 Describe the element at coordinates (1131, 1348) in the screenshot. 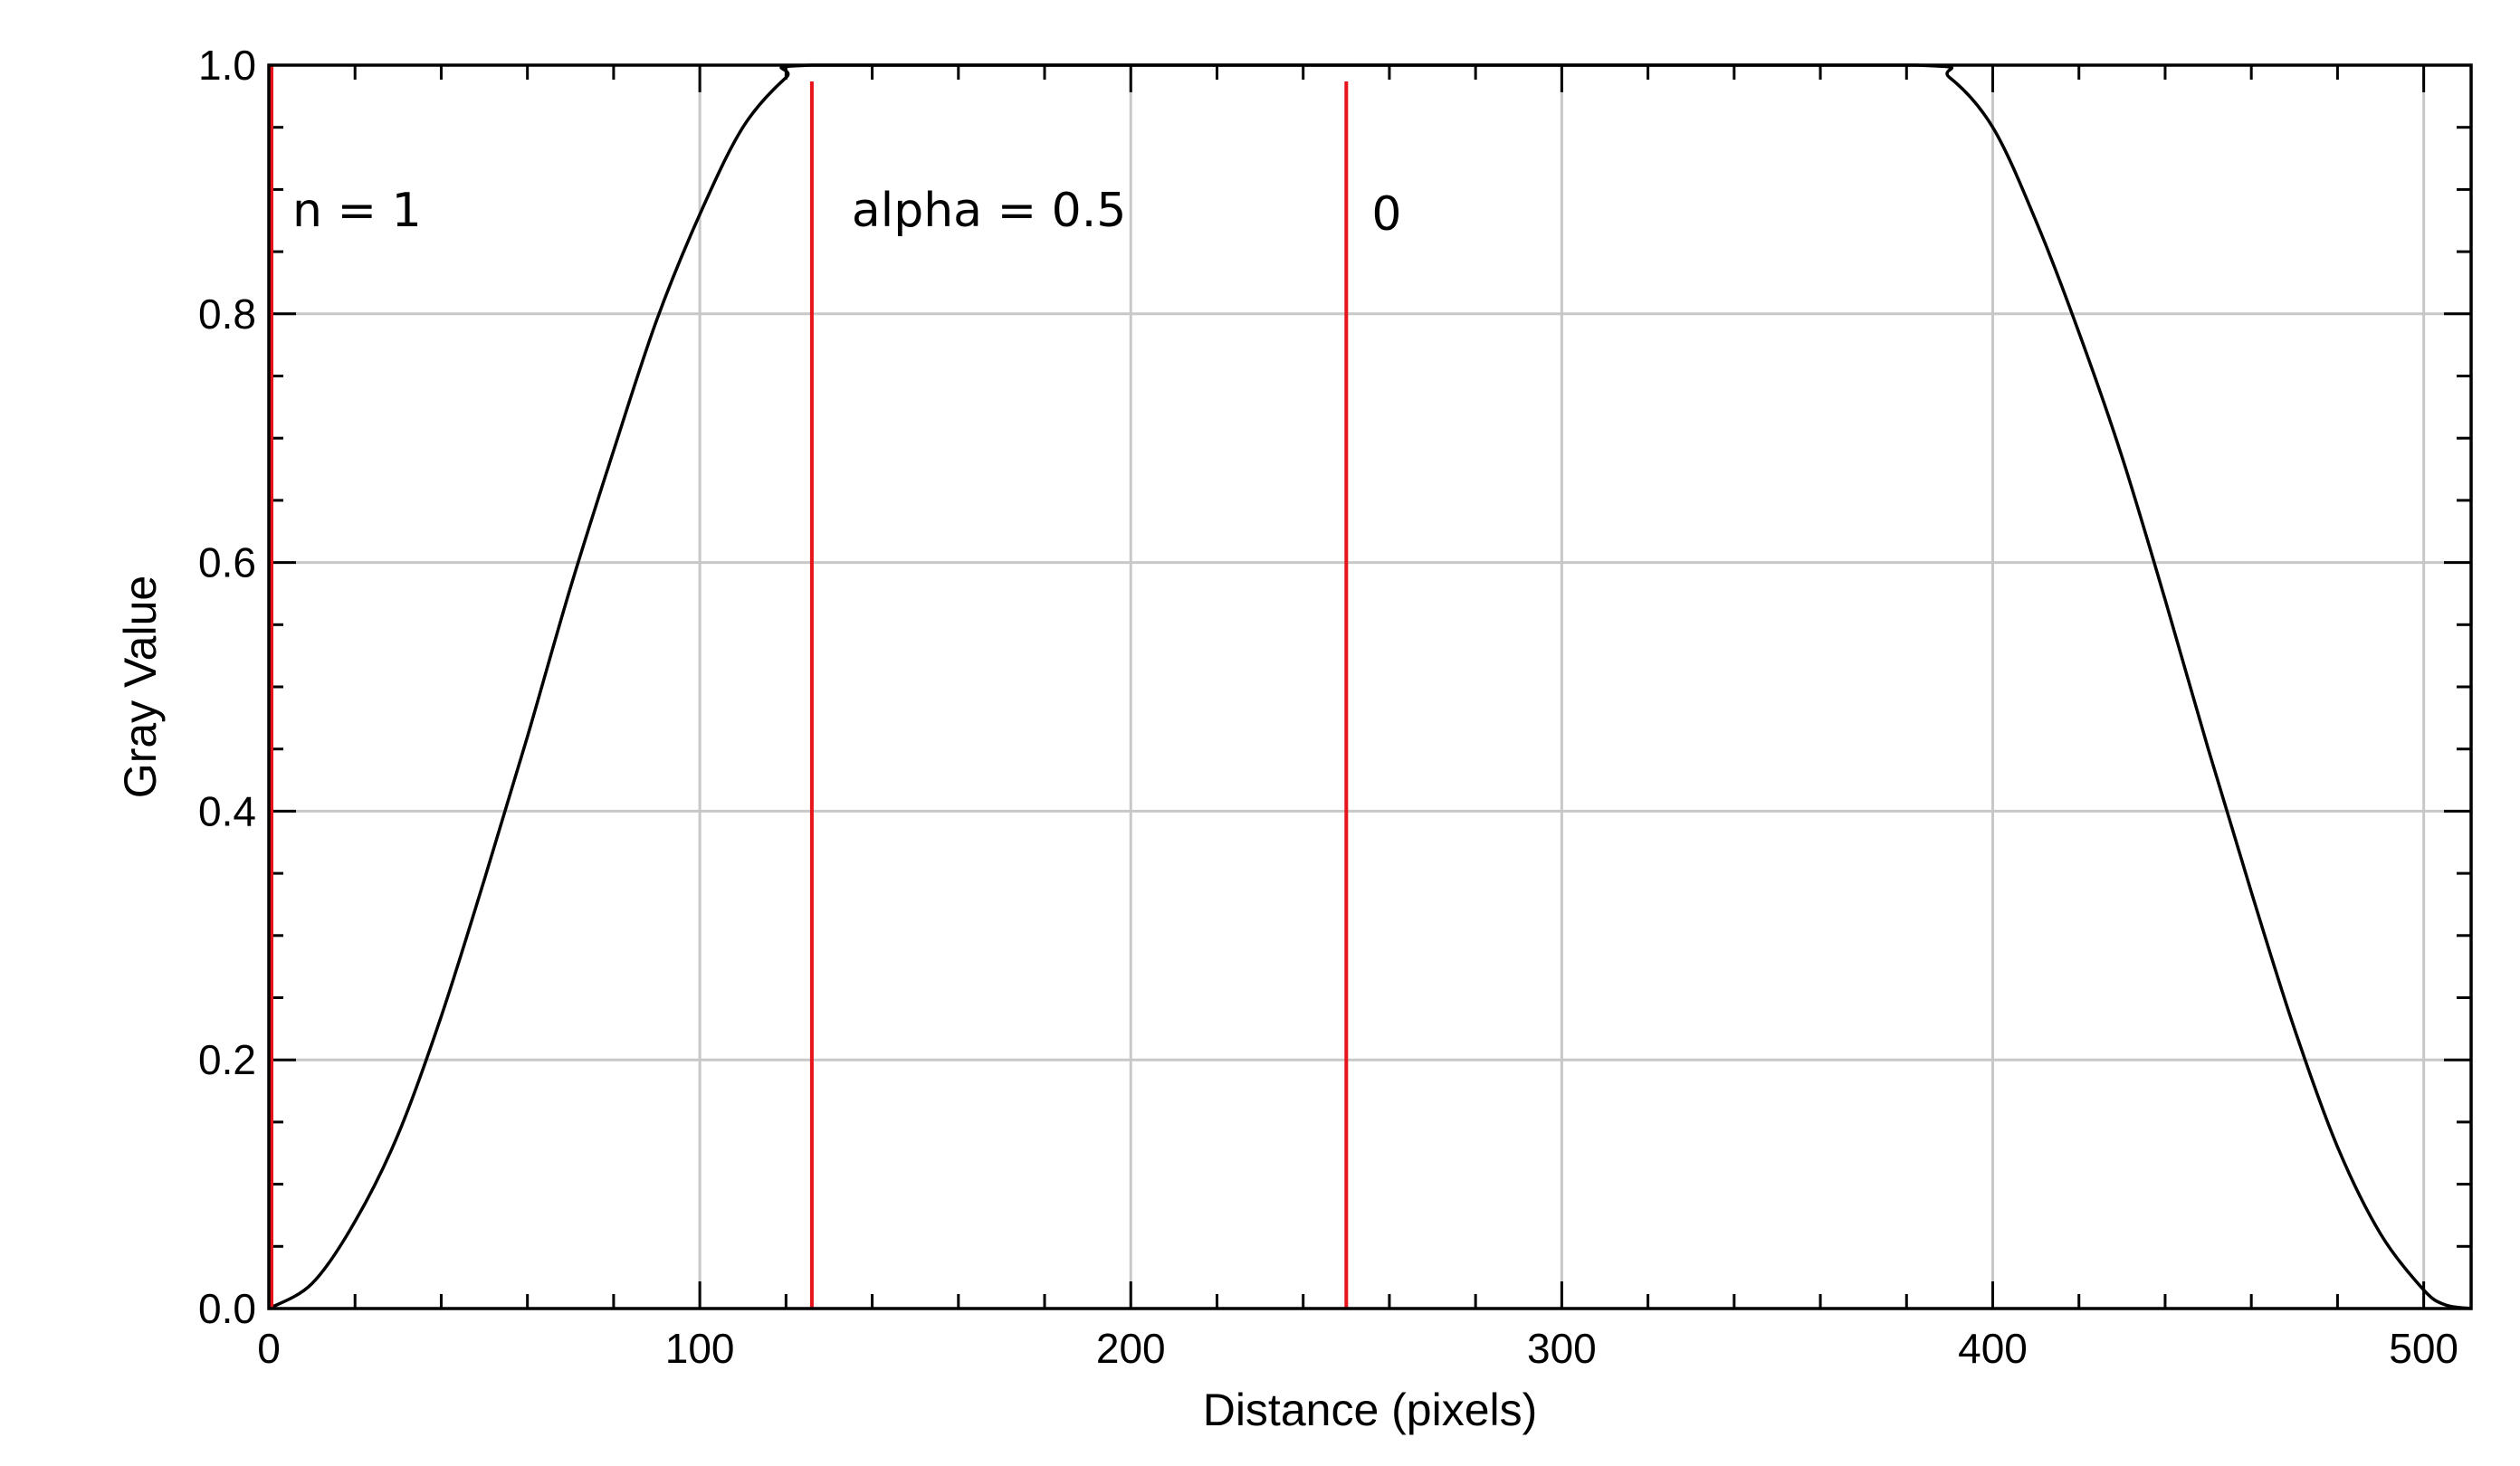

I see `x-tick-label-2: 200` at that location.